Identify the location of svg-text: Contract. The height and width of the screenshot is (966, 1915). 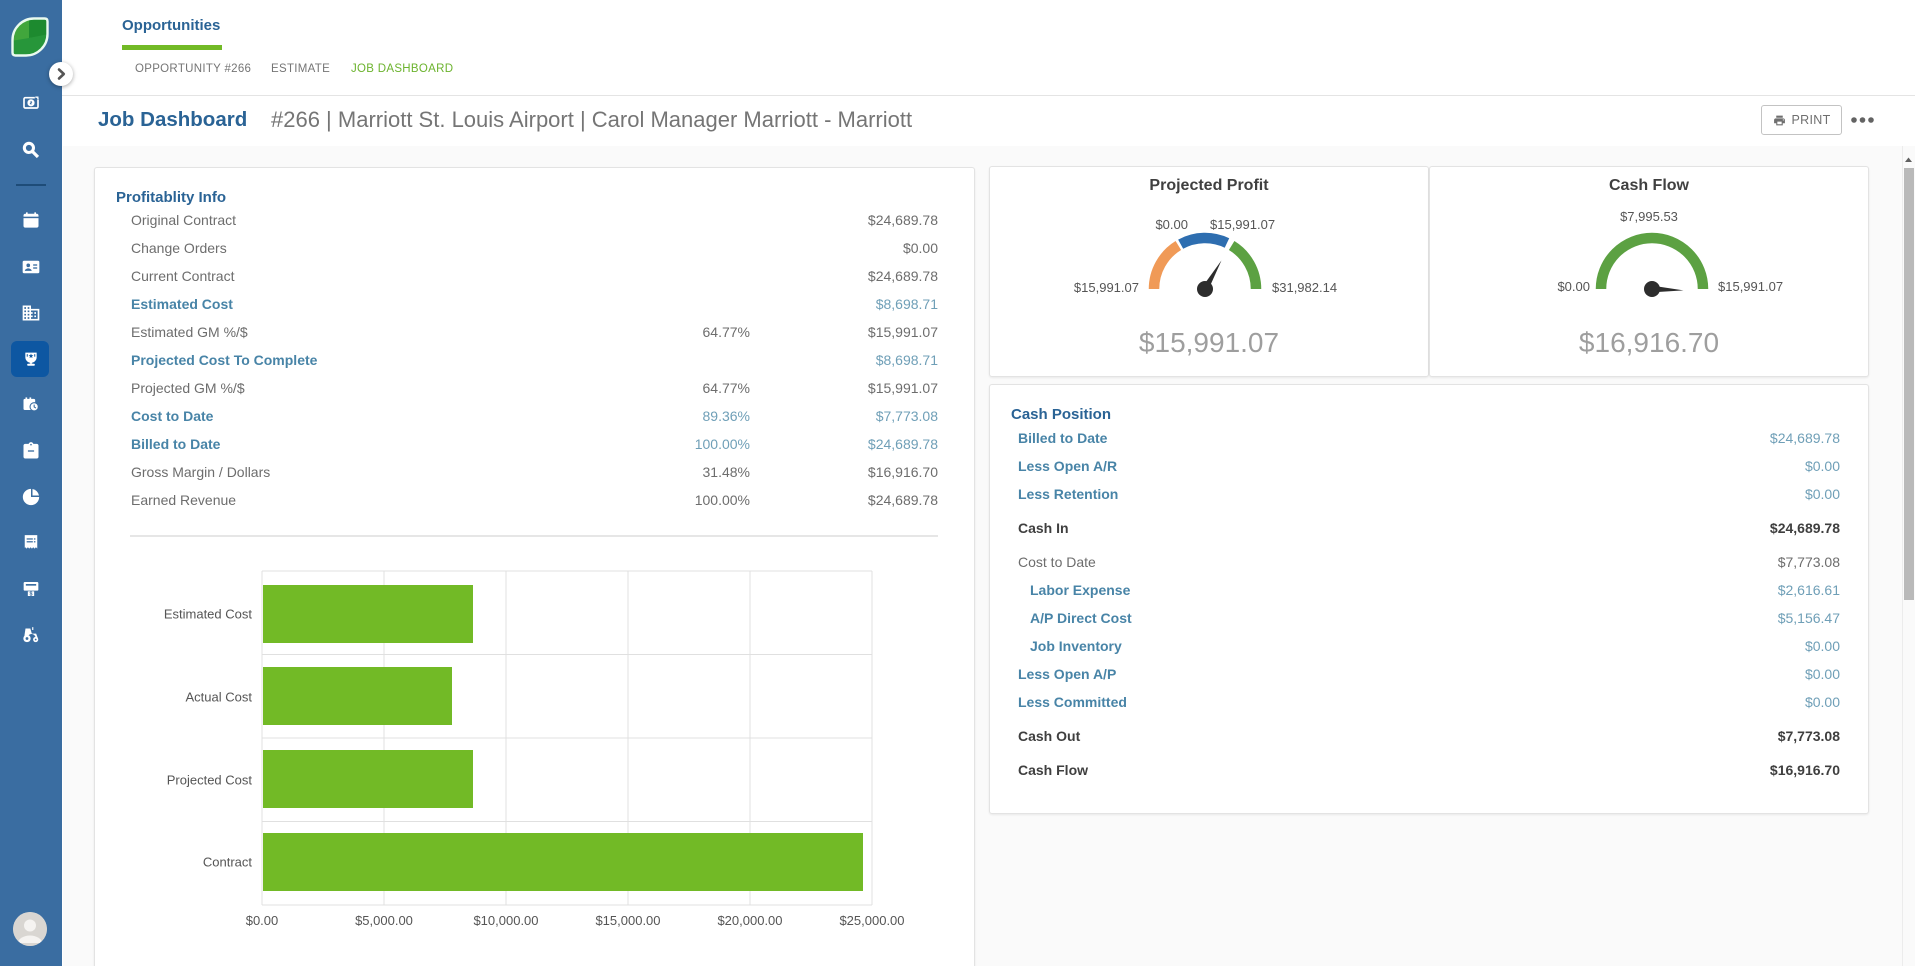
(228, 862).